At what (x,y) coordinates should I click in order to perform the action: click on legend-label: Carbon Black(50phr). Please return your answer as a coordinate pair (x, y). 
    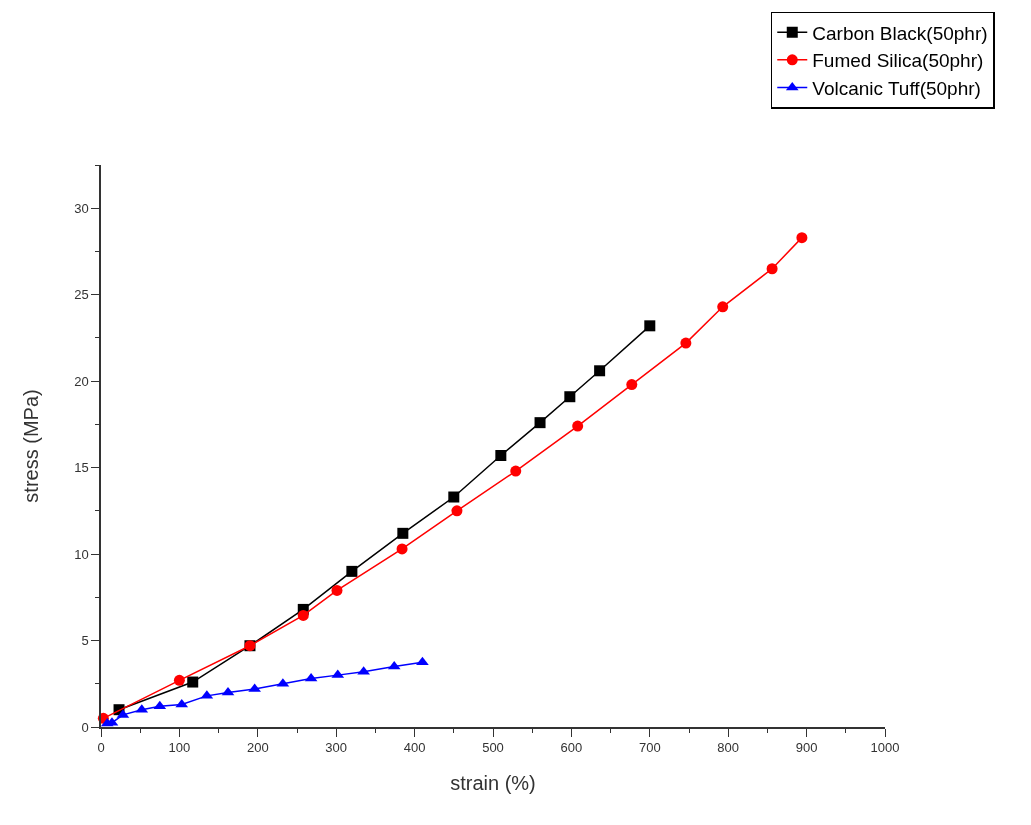
    Looking at the image, I should click on (900, 33).